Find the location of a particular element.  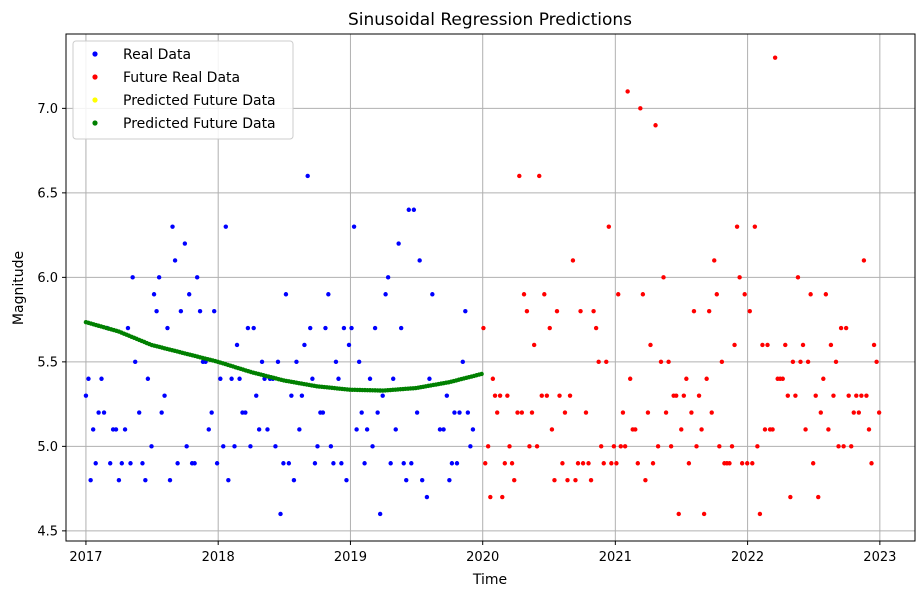

legend-box is located at coordinates (183, 90).